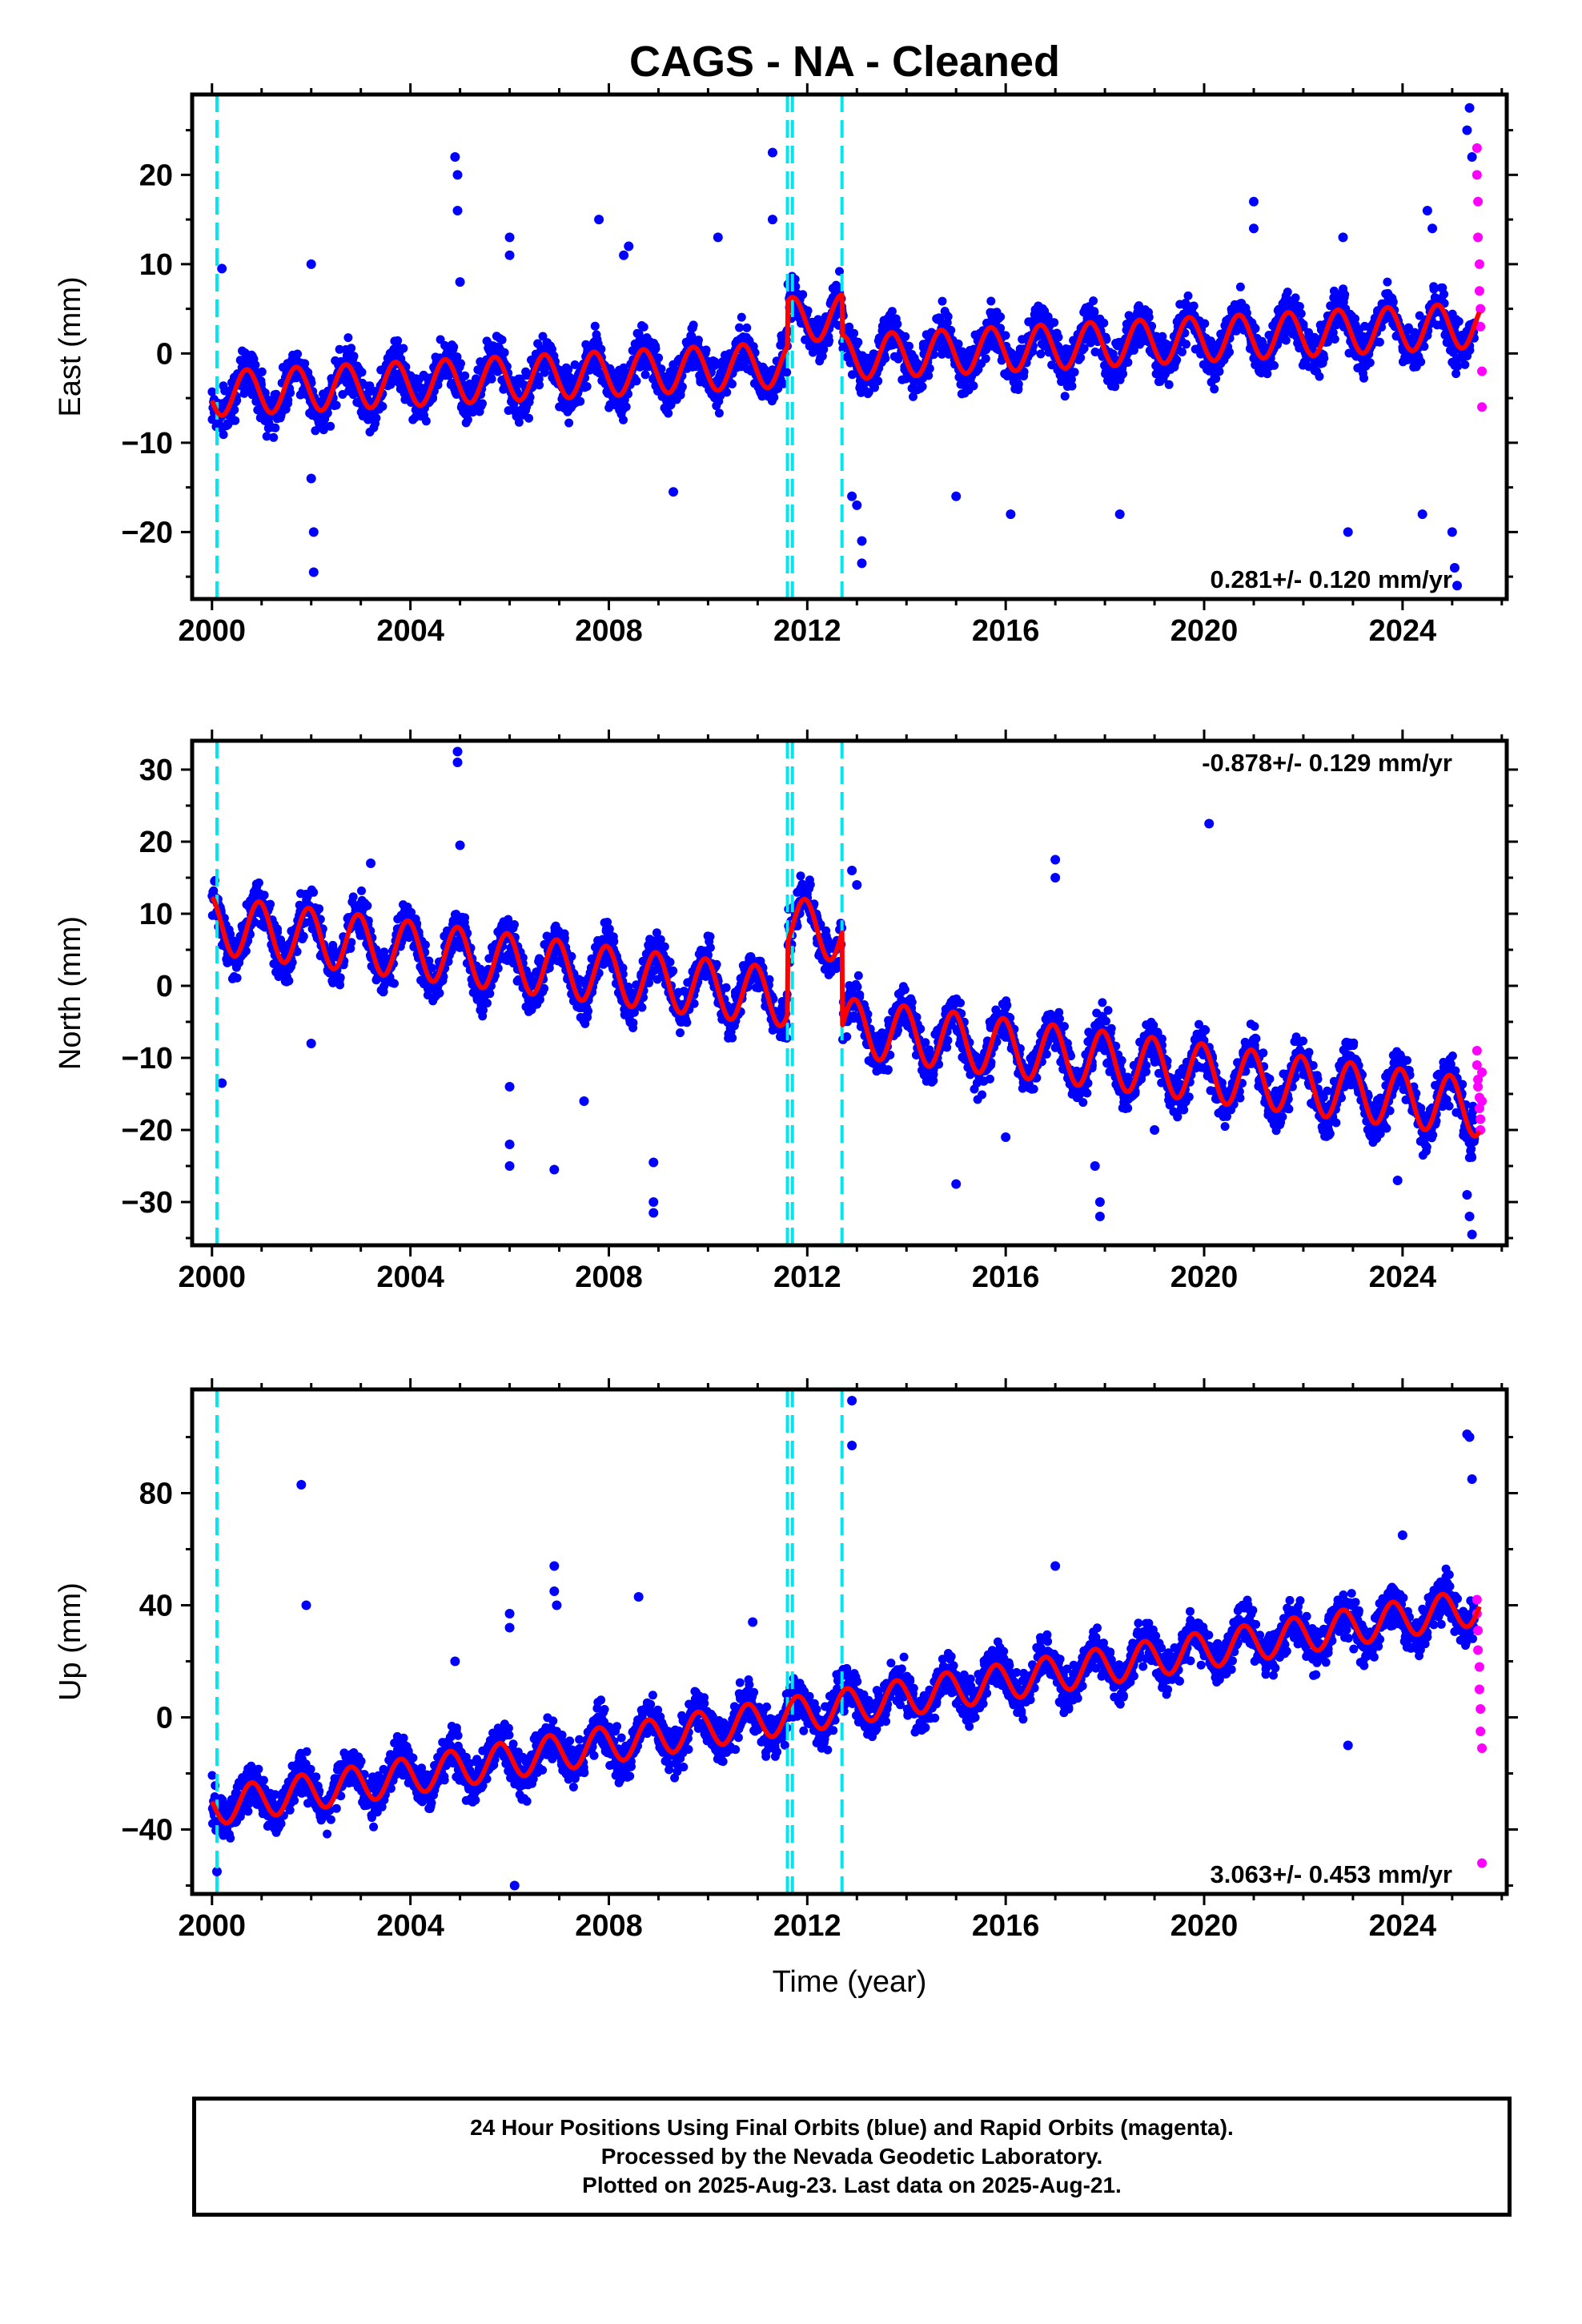 This screenshot has width=1582, height=2324. I want to click on x-tick-label: 2016, so click(1006, 631).